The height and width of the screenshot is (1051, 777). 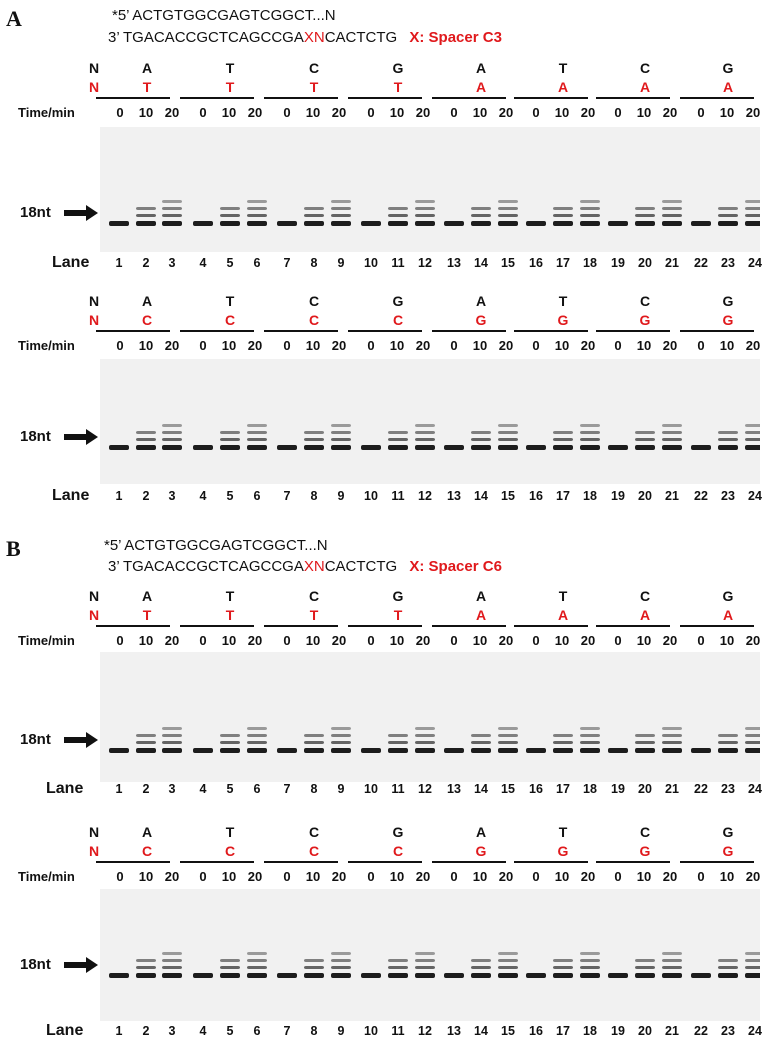 What do you see at coordinates (454, 789) in the screenshot?
I see `lane-number: 13` at bounding box center [454, 789].